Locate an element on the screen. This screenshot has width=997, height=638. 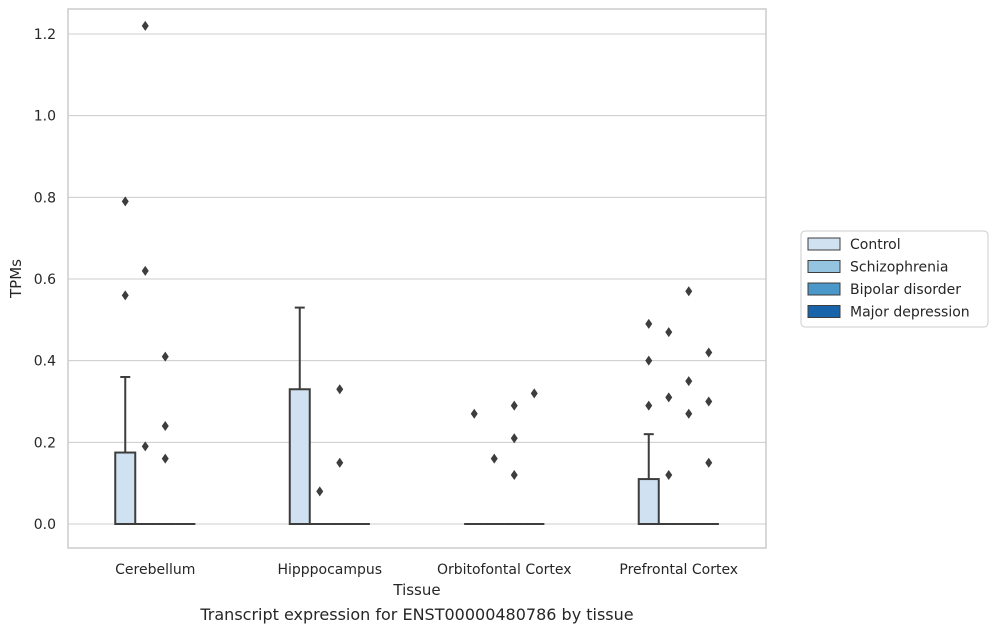
legend-box is located at coordinates (894, 279).